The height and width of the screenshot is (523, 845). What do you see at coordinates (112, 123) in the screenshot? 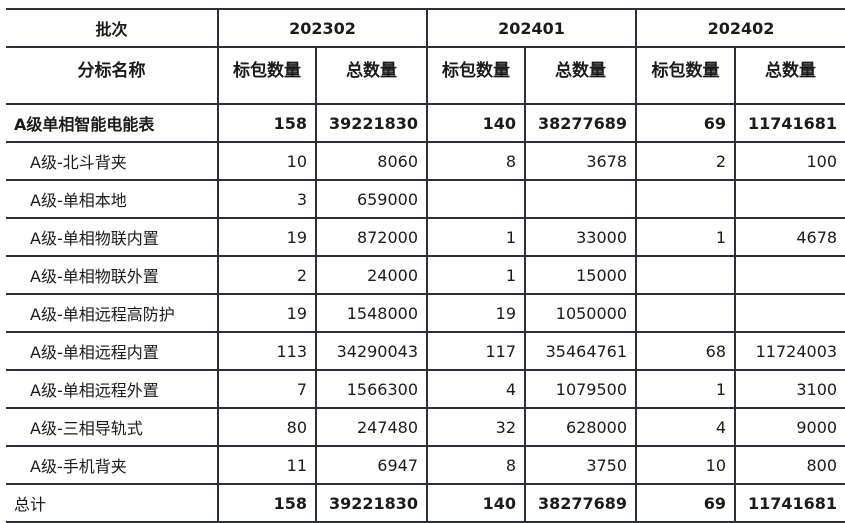
I see `row-name: A级单相智能电能表` at bounding box center [112, 123].